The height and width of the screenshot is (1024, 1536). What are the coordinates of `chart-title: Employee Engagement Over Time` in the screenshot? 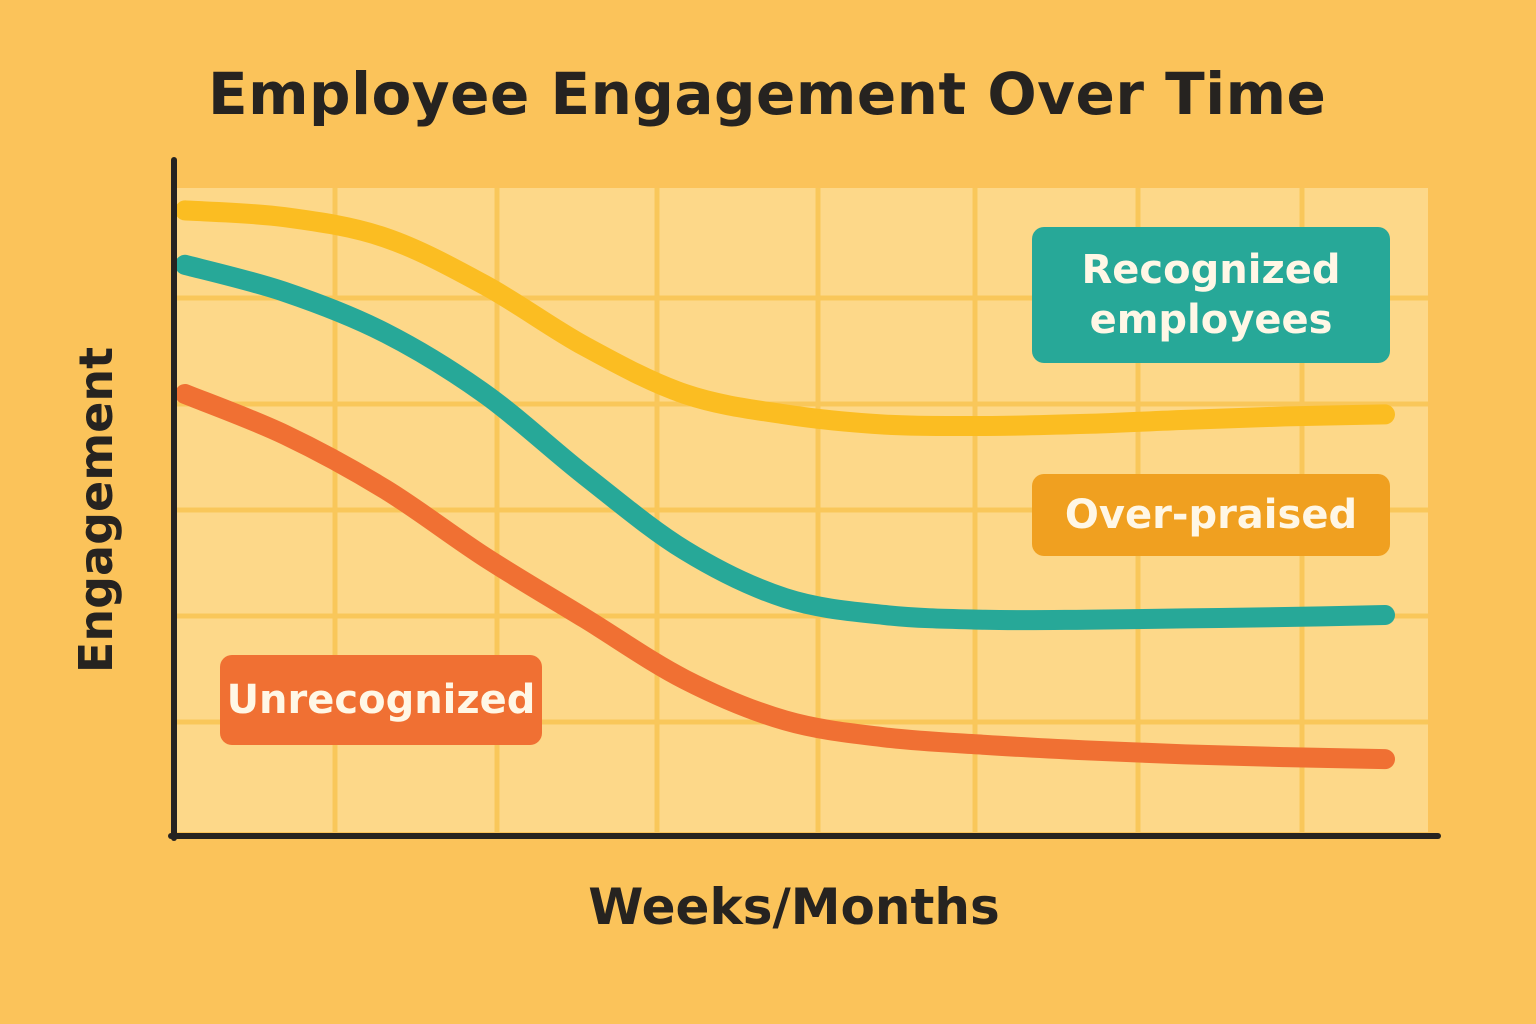 It's located at (767, 94).